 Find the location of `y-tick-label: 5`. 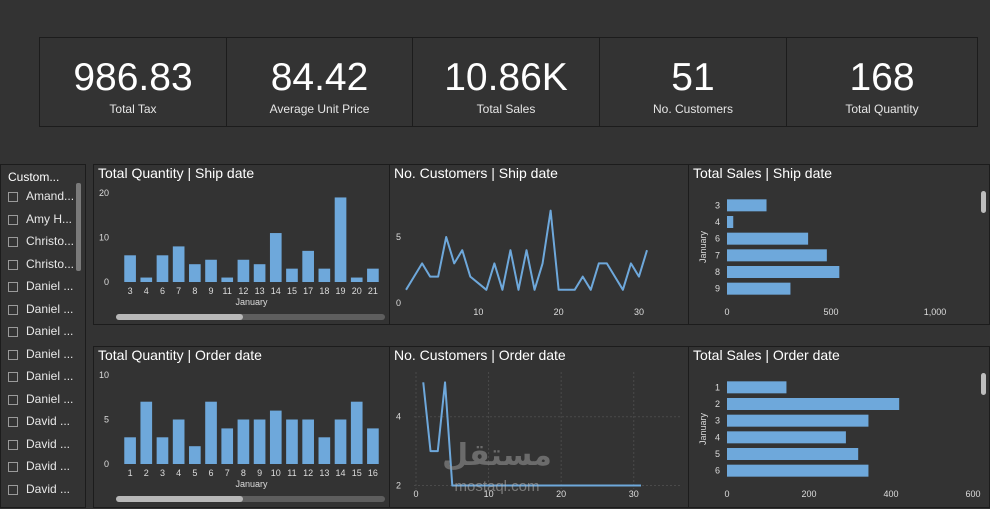

y-tick-label: 5 is located at coordinates (398, 237).